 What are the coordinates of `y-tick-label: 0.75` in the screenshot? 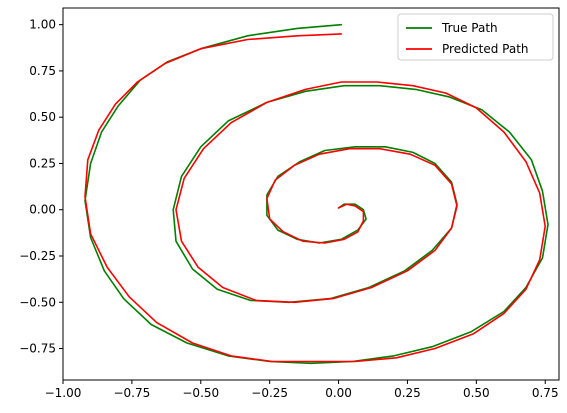 It's located at (42, 71).